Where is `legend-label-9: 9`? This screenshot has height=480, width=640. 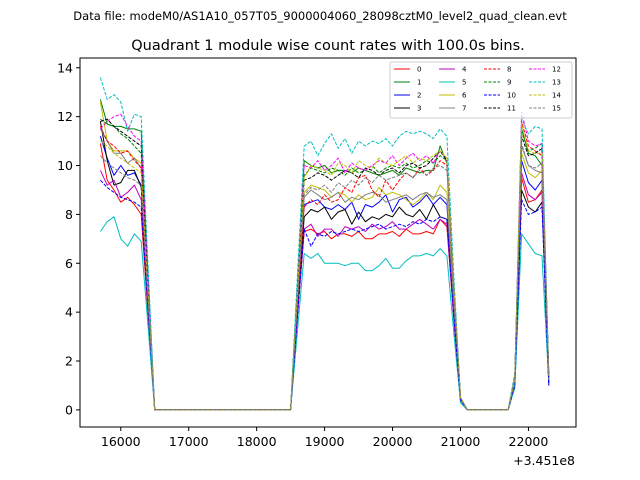
legend-label-9: 9 is located at coordinates (509, 83).